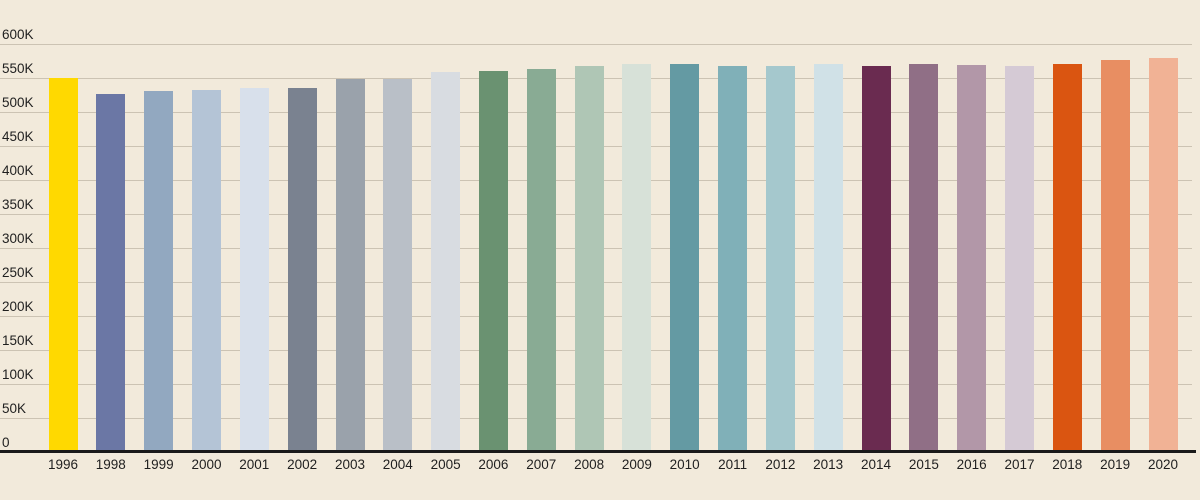  I want to click on bar-2004, so click(398, 265).